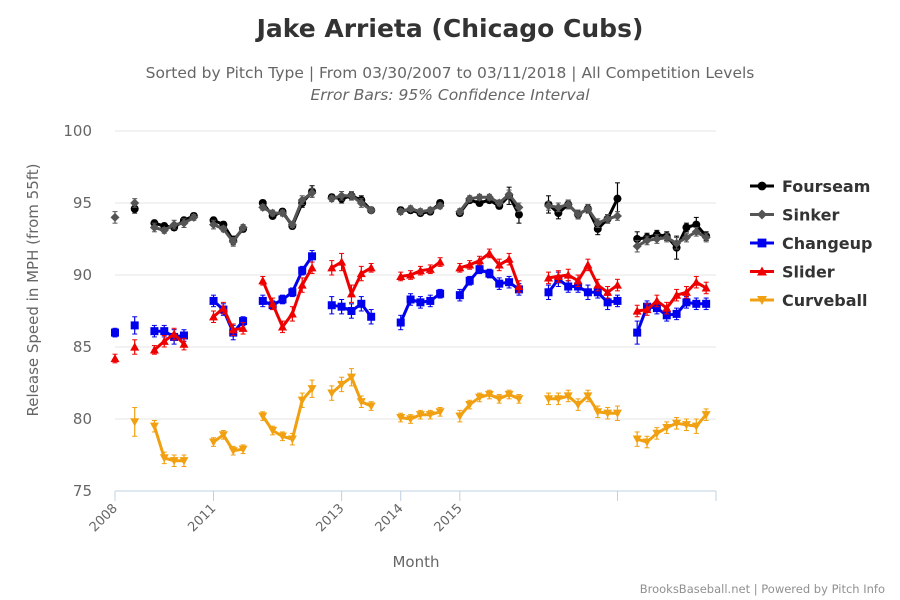  Describe the element at coordinates (794, 215) in the screenshot. I see `legend-item-sinker: Sinker` at that location.